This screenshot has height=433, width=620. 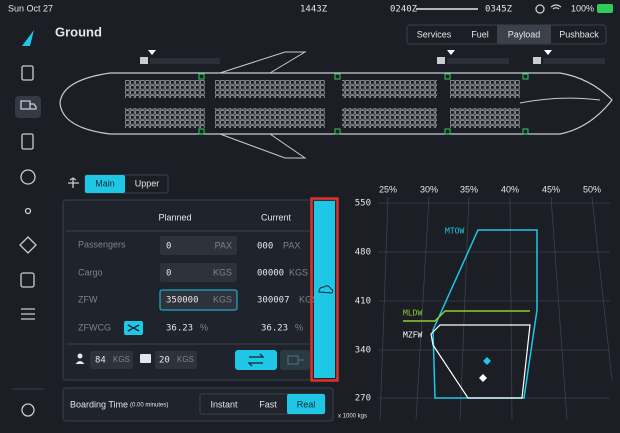 I want to click on settings-icon, so click(x=540, y=9).